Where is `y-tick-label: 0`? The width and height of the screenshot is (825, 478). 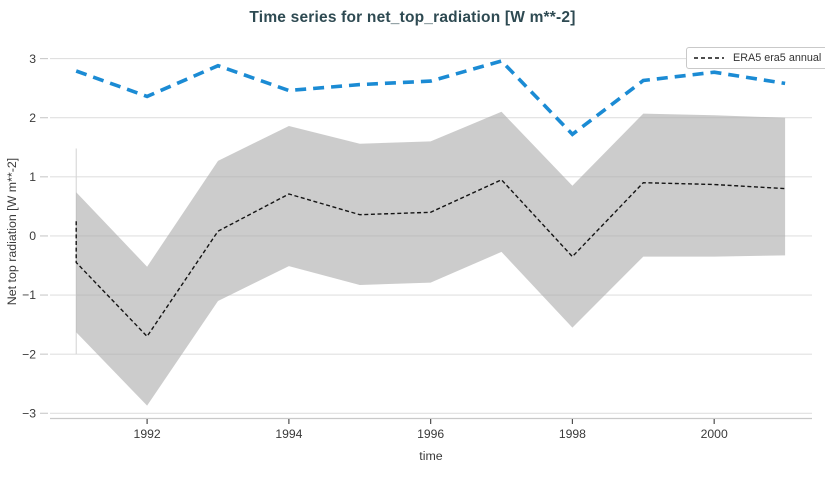 y-tick-label: 0 is located at coordinates (32, 236).